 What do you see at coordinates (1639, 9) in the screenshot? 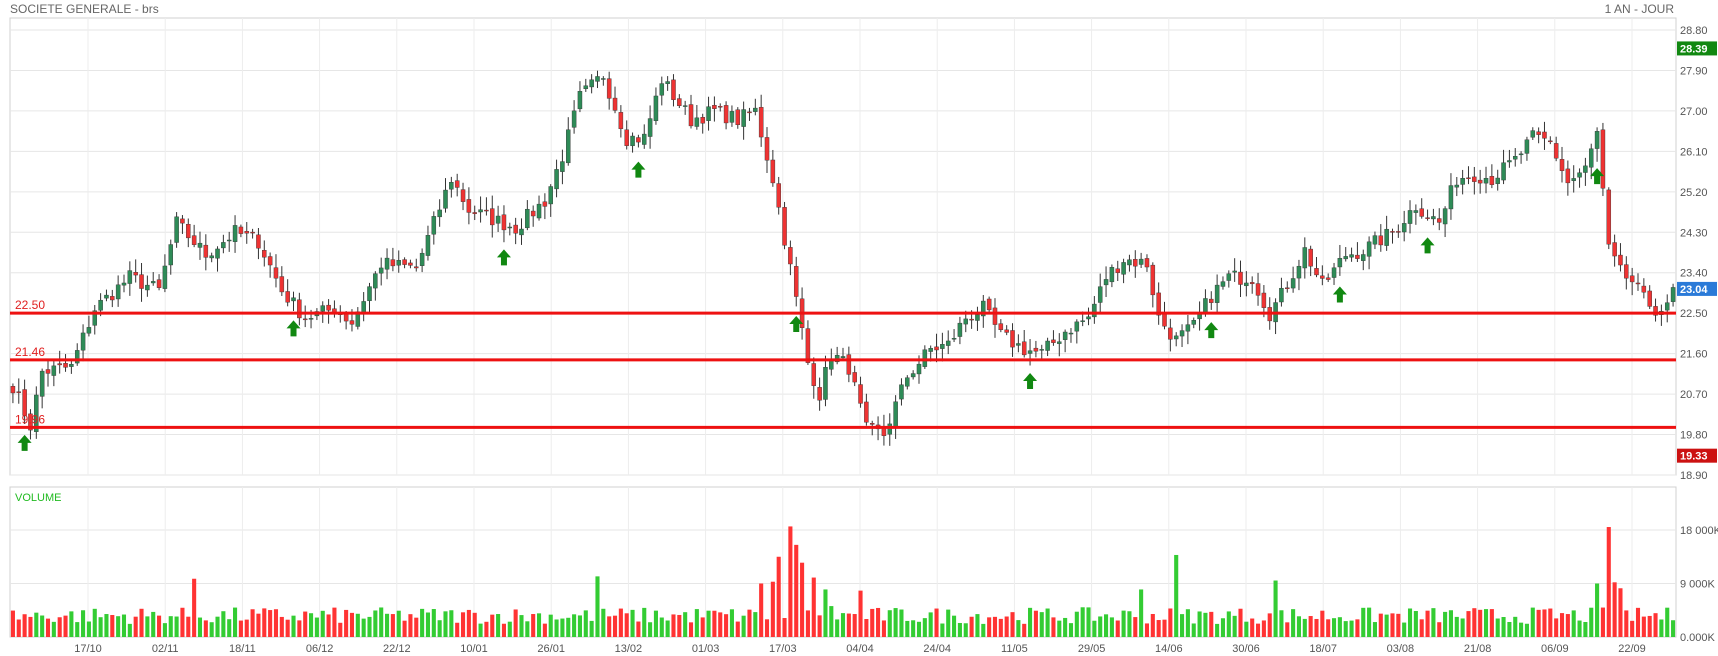
I see `period-label: 1 AN - JOUR` at bounding box center [1639, 9].